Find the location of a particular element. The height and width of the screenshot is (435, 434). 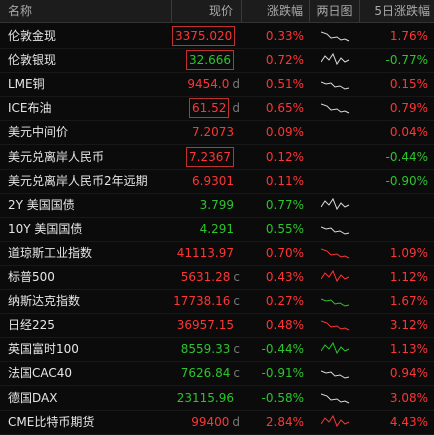

change-cell: 0.51% is located at coordinates (284, 84).